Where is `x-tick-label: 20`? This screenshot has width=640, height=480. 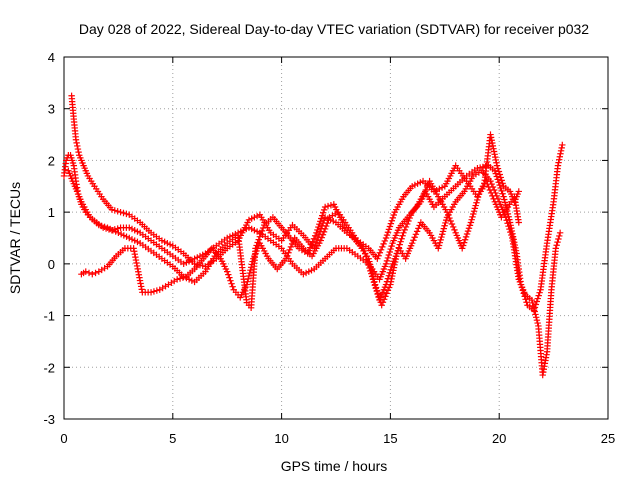 x-tick-label: 20 is located at coordinates (499, 438).